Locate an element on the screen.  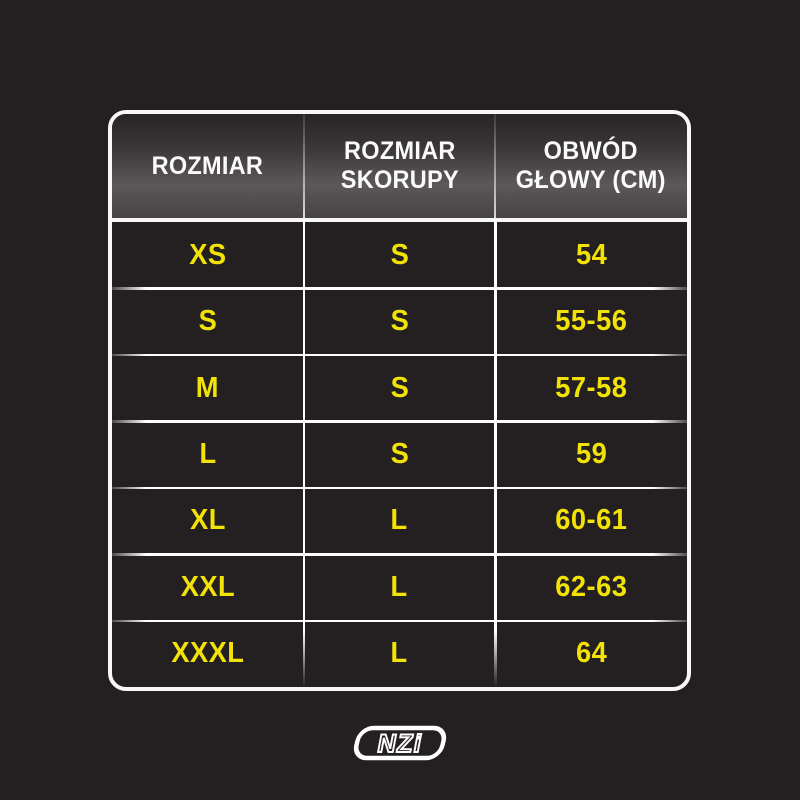
header-cell-shell-size: ROZMIAR SKORUPY is located at coordinates (400, 166).